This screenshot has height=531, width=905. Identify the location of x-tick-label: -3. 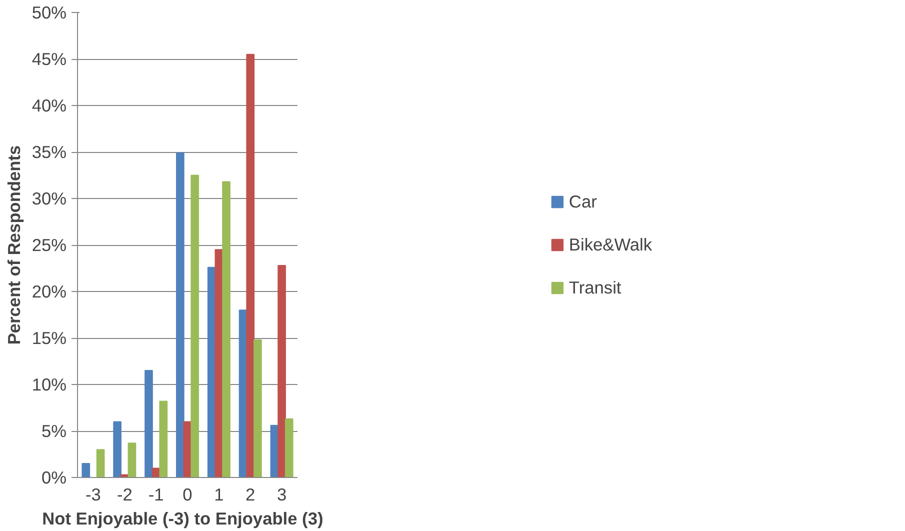
(93, 494).